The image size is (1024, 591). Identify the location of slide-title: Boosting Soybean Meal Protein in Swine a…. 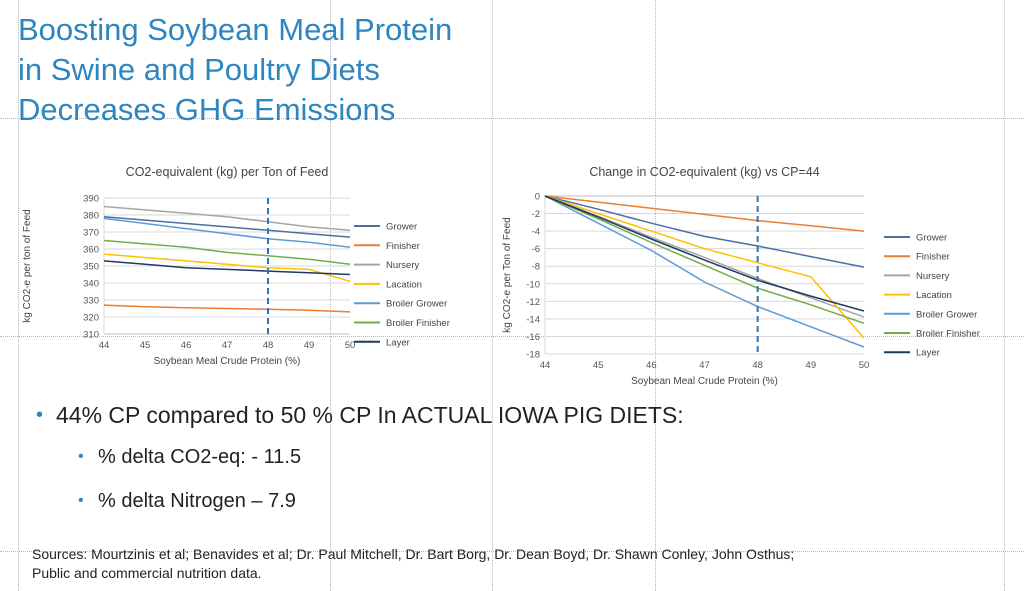
(235, 70).